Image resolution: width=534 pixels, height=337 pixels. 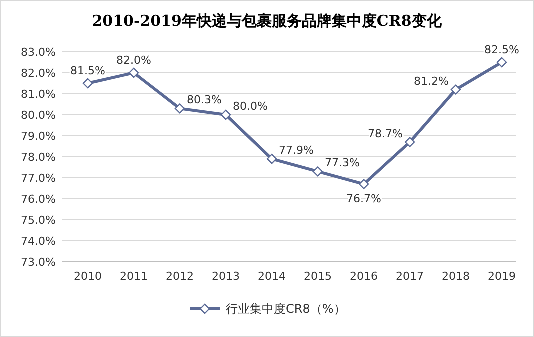 What do you see at coordinates (38, 136) in the screenshot?
I see `y-tick-label: 79.0%` at bounding box center [38, 136].